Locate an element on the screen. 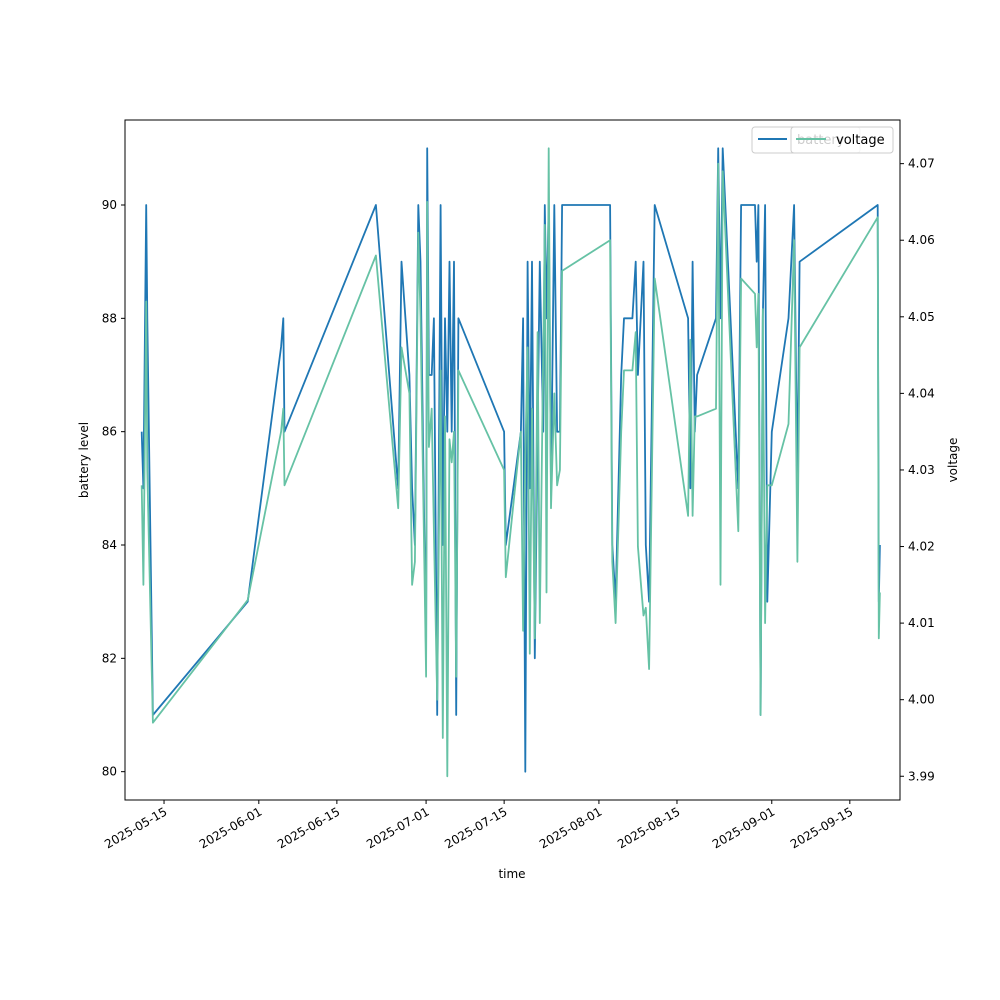 Image resolution: width=1000 pixels, height=1000 pixels. y-right-tick-label: 4.02 is located at coordinates (921, 547).